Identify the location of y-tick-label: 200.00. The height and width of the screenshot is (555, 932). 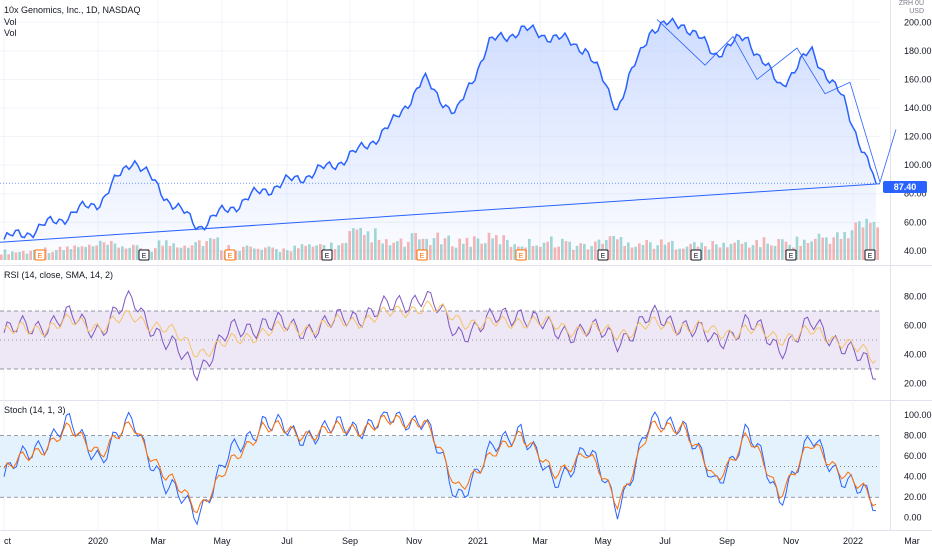
(918, 22).